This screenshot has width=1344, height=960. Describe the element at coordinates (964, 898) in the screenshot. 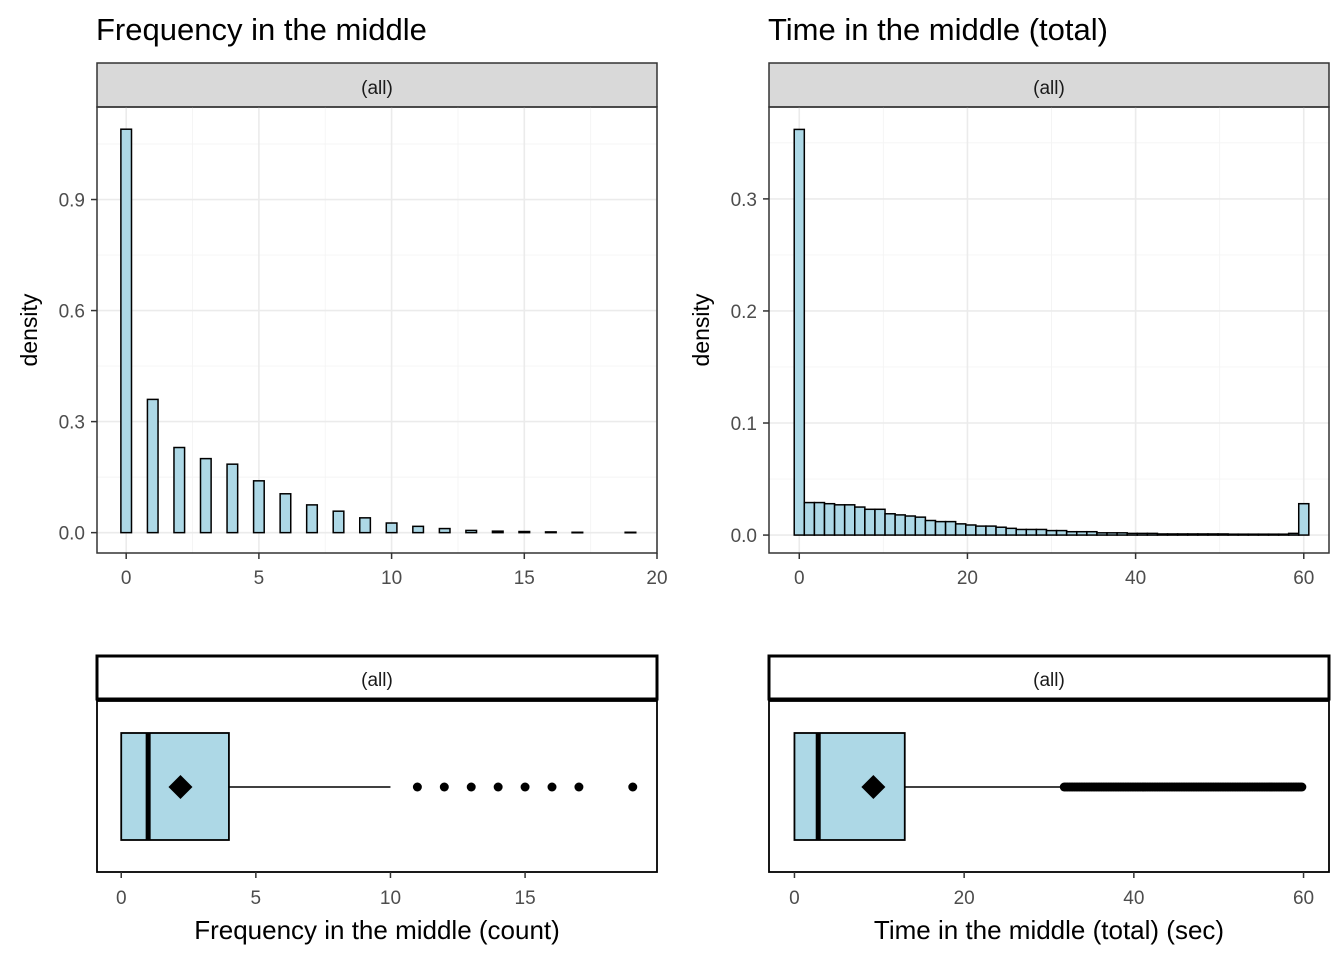

I see `box2-x-tick-label: 20` at that location.